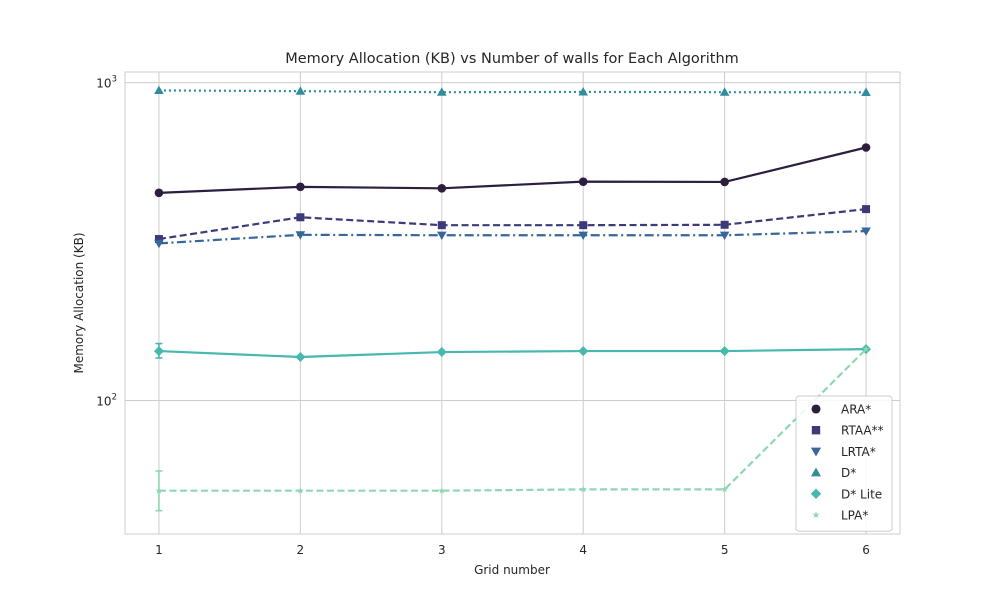 This screenshot has width=1000, height=600. Describe the element at coordinates (725, 550) in the screenshot. I see `x-tick-label: 5` at that location.